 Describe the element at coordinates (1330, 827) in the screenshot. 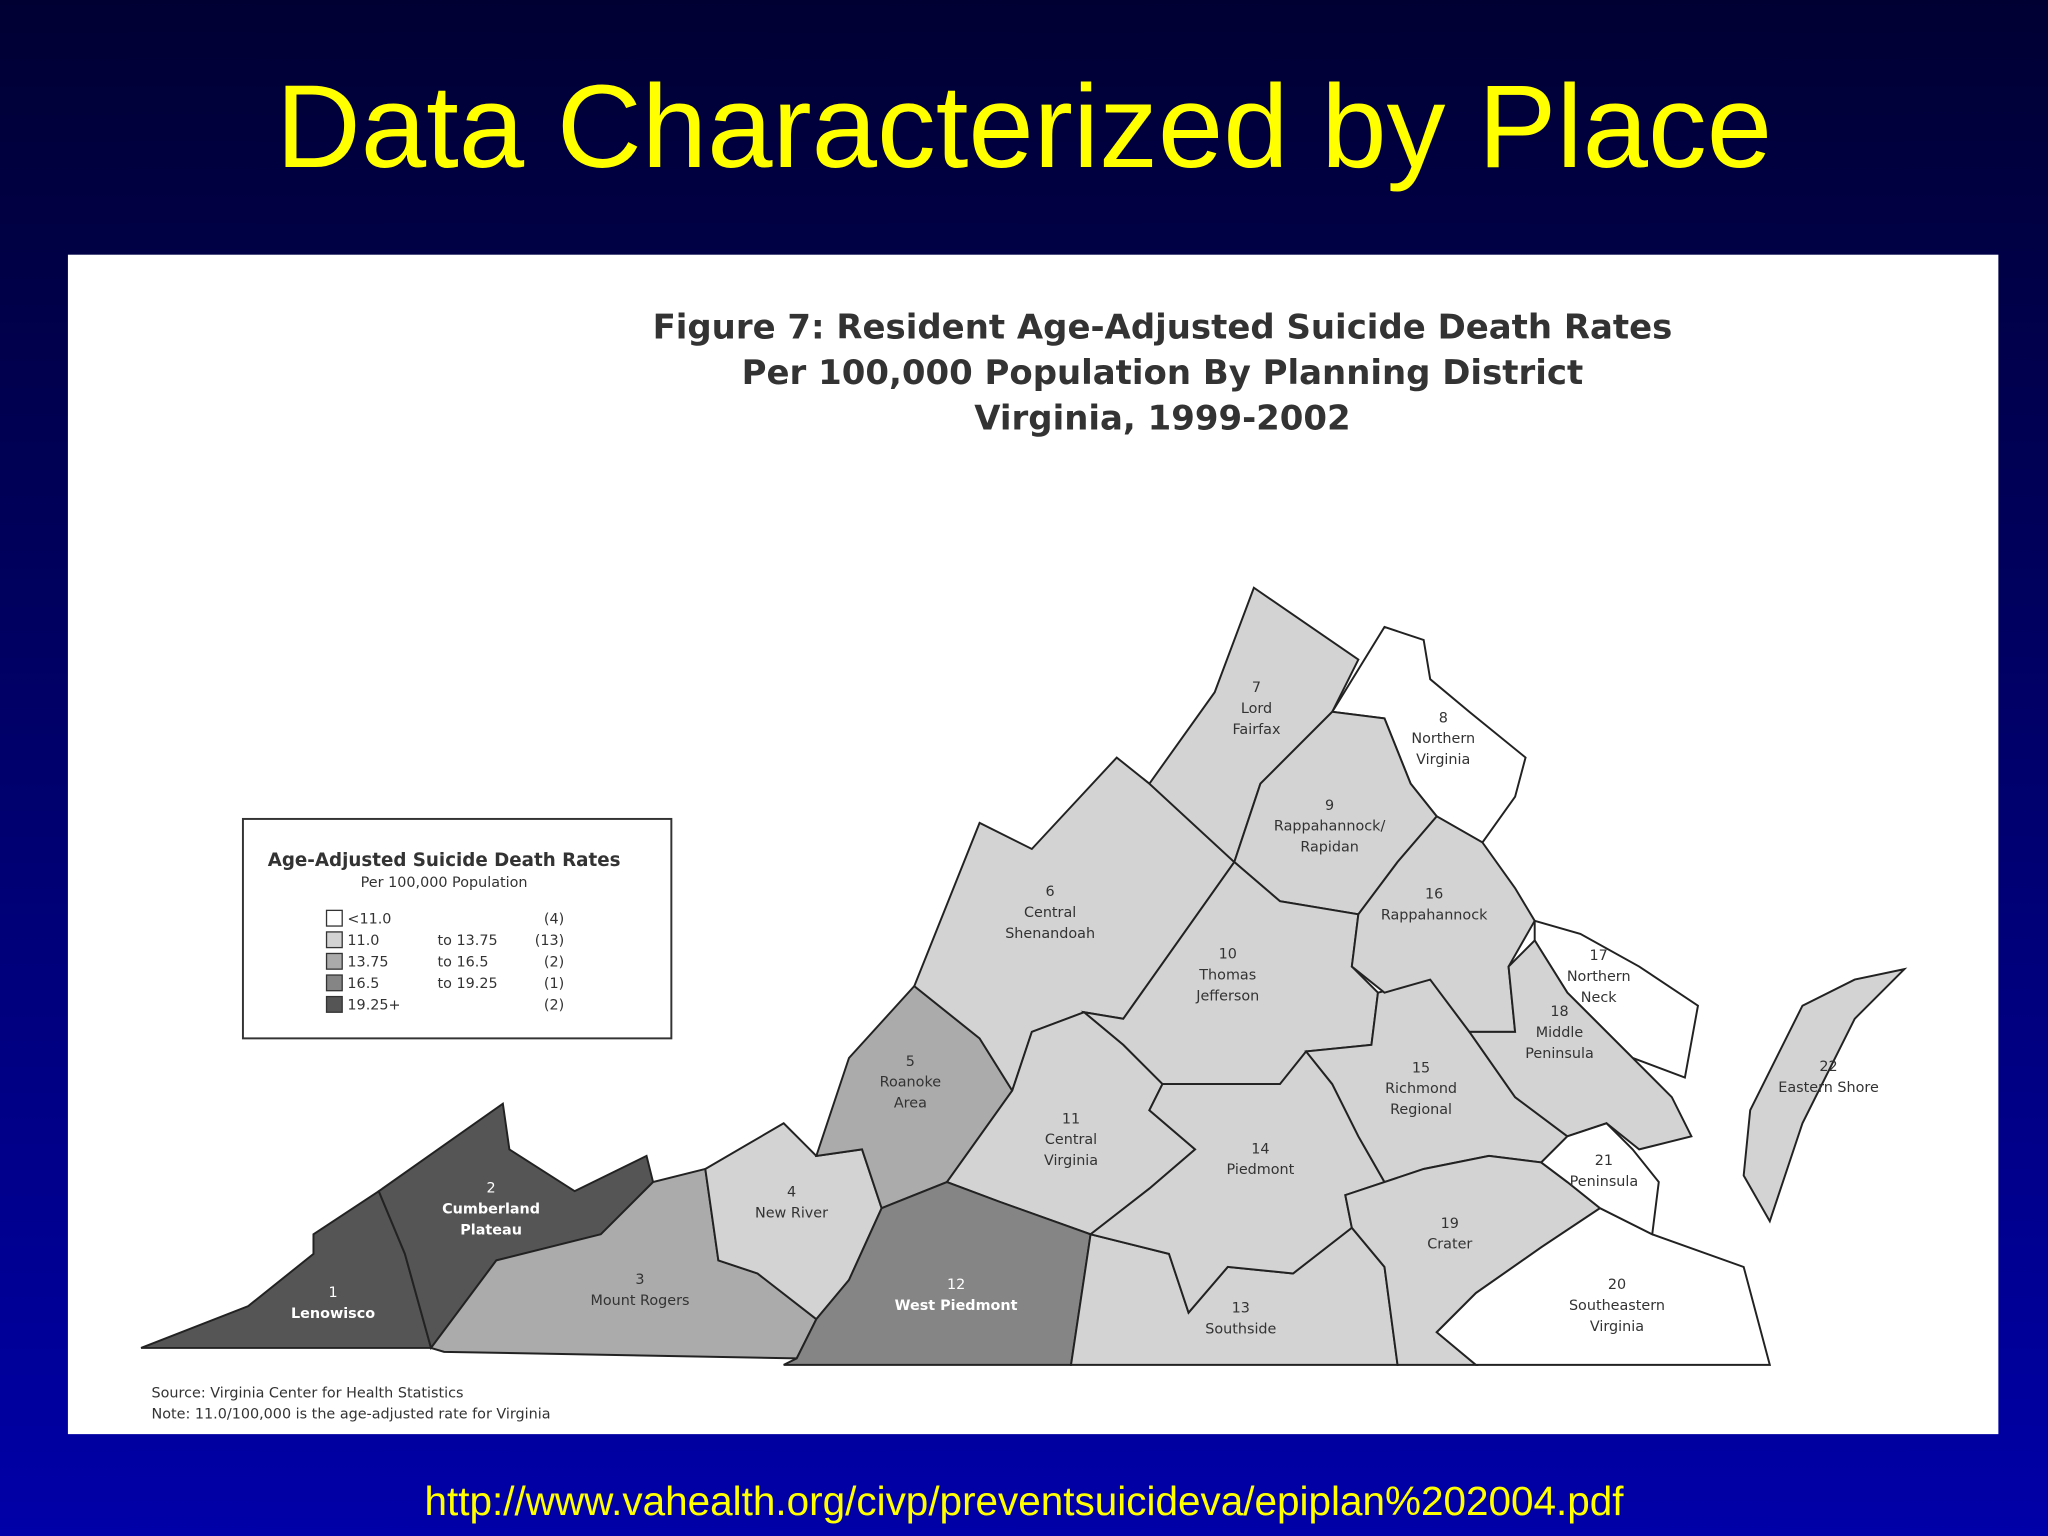

I see `district-name: Rappahannock/` at that location.